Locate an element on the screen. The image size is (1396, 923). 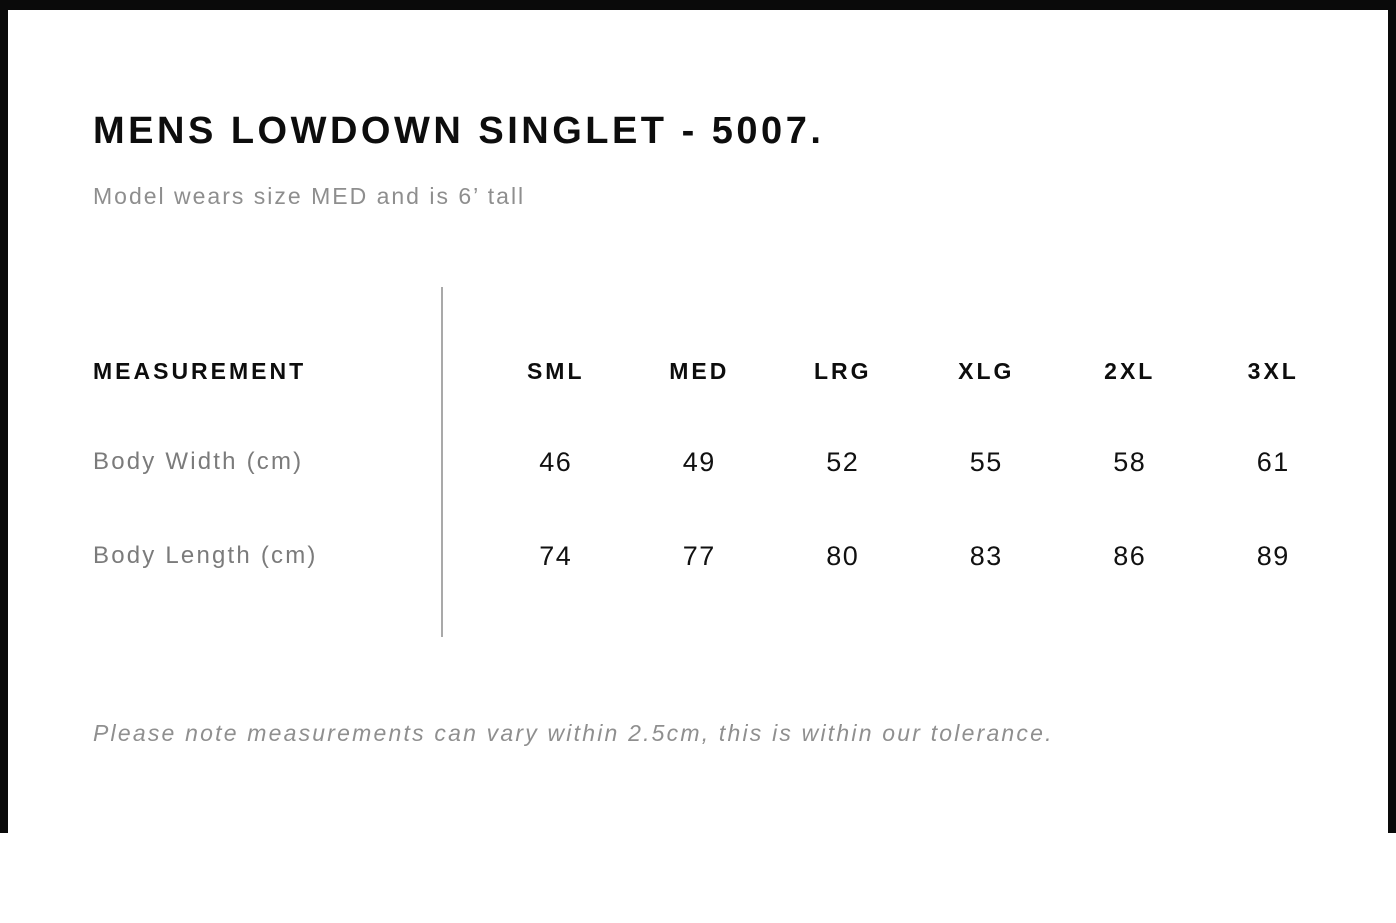
column-header-lrg: LRG is located at coordinates (842, 371).